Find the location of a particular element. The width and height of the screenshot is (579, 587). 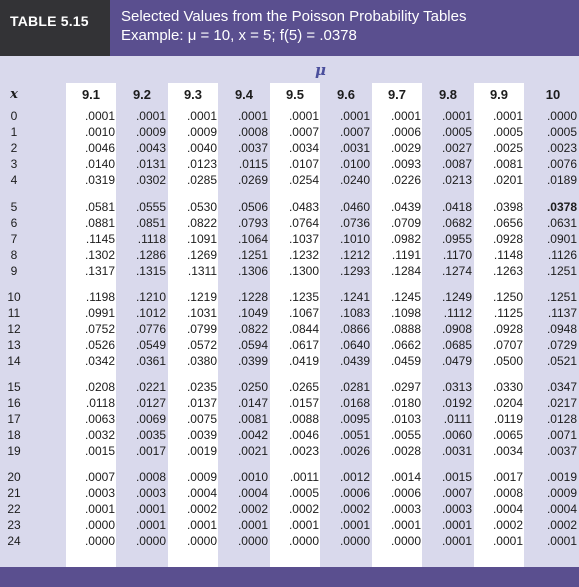

probability-cell: .0500 is located at coordinates (507, 361).